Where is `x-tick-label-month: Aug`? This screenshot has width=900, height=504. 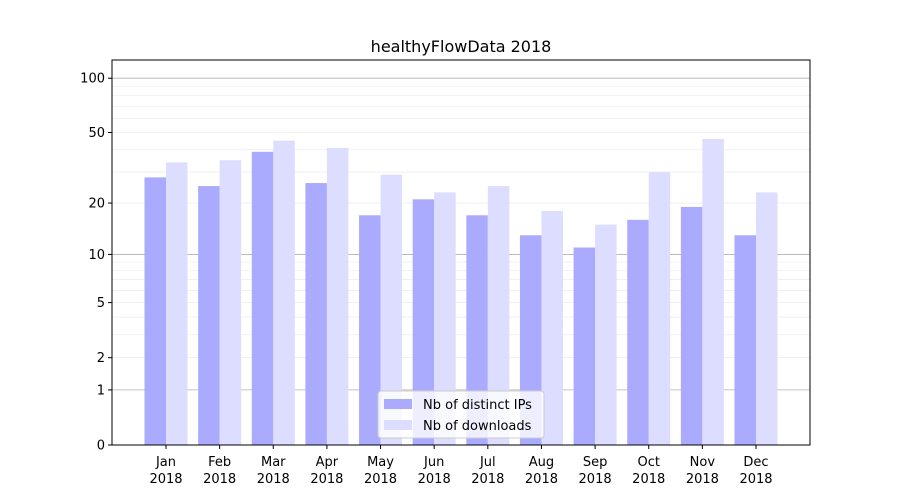
x-tick-label-month: Aug is located at coordinates (541, 462).